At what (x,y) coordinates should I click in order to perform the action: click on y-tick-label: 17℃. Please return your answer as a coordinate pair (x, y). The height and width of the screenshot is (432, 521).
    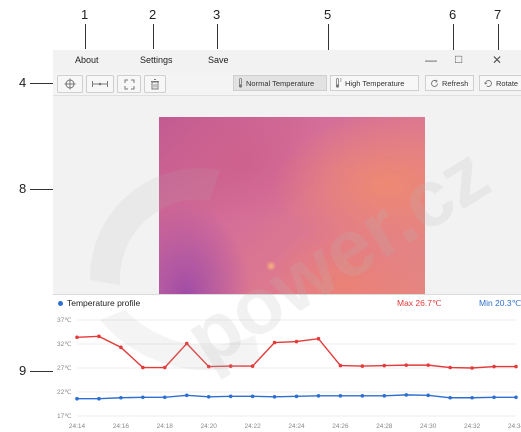
    Looking at the image, I should click on (64, 416).